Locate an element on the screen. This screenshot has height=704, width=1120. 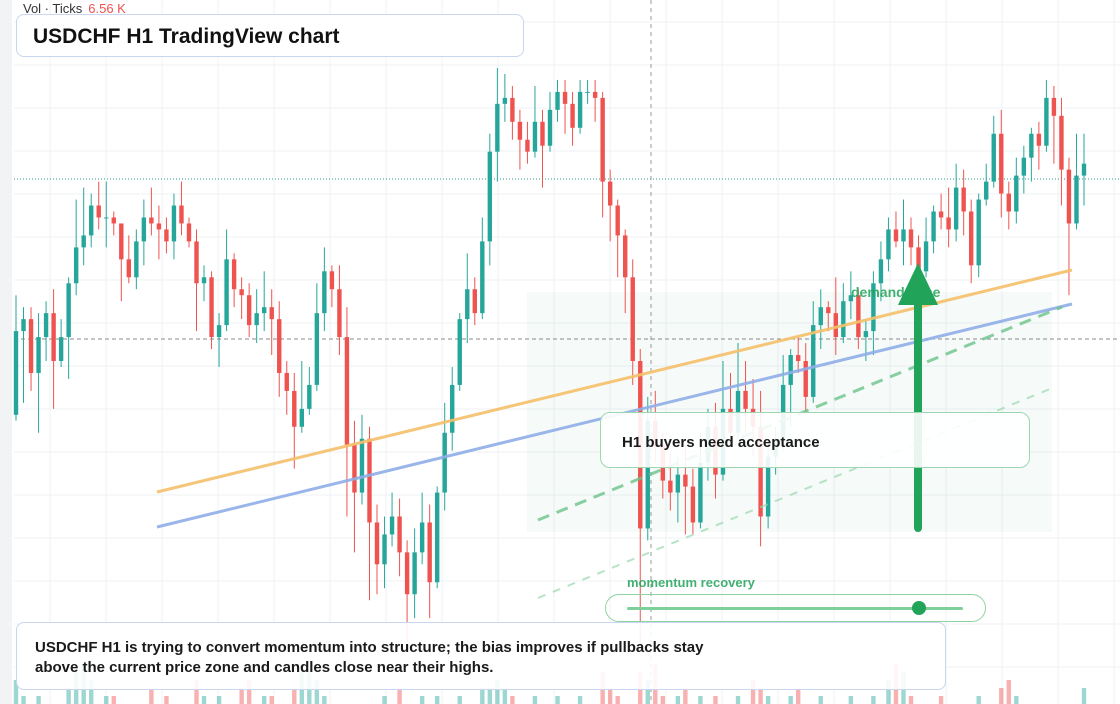
volume-indicator-name: Vol · Ticks is located at coordinates (53, 8).